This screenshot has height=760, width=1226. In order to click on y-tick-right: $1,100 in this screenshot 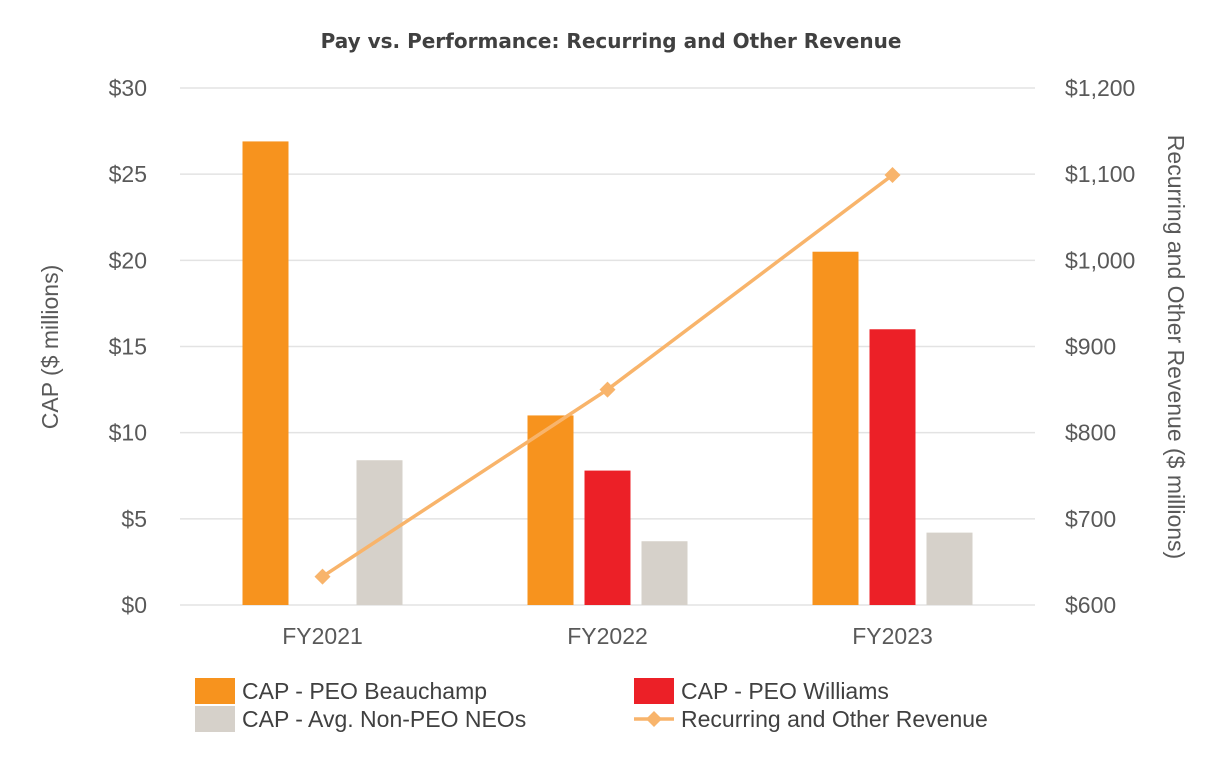, I will do `click(1100, 174)`.